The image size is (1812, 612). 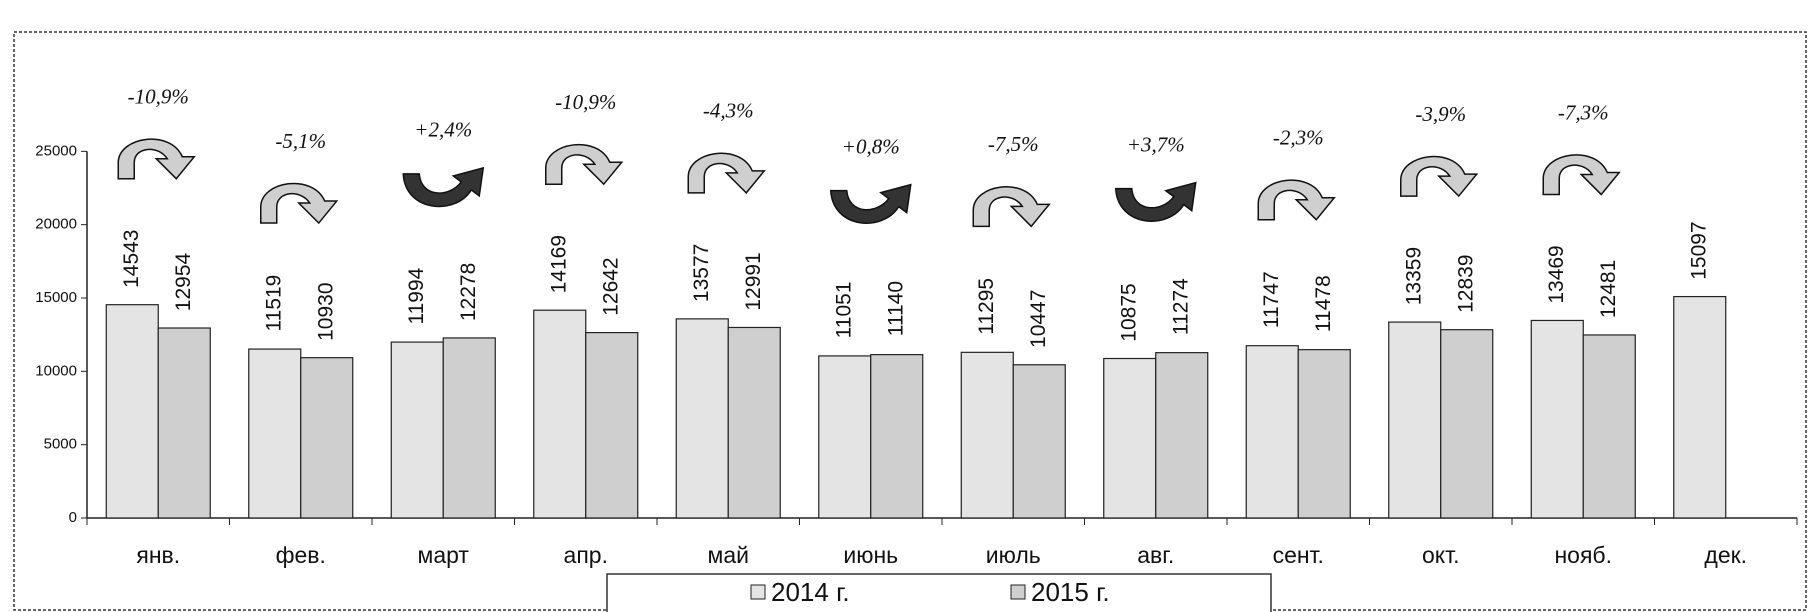 I want to click on value-label: 12642, so click(x=610, y=286).